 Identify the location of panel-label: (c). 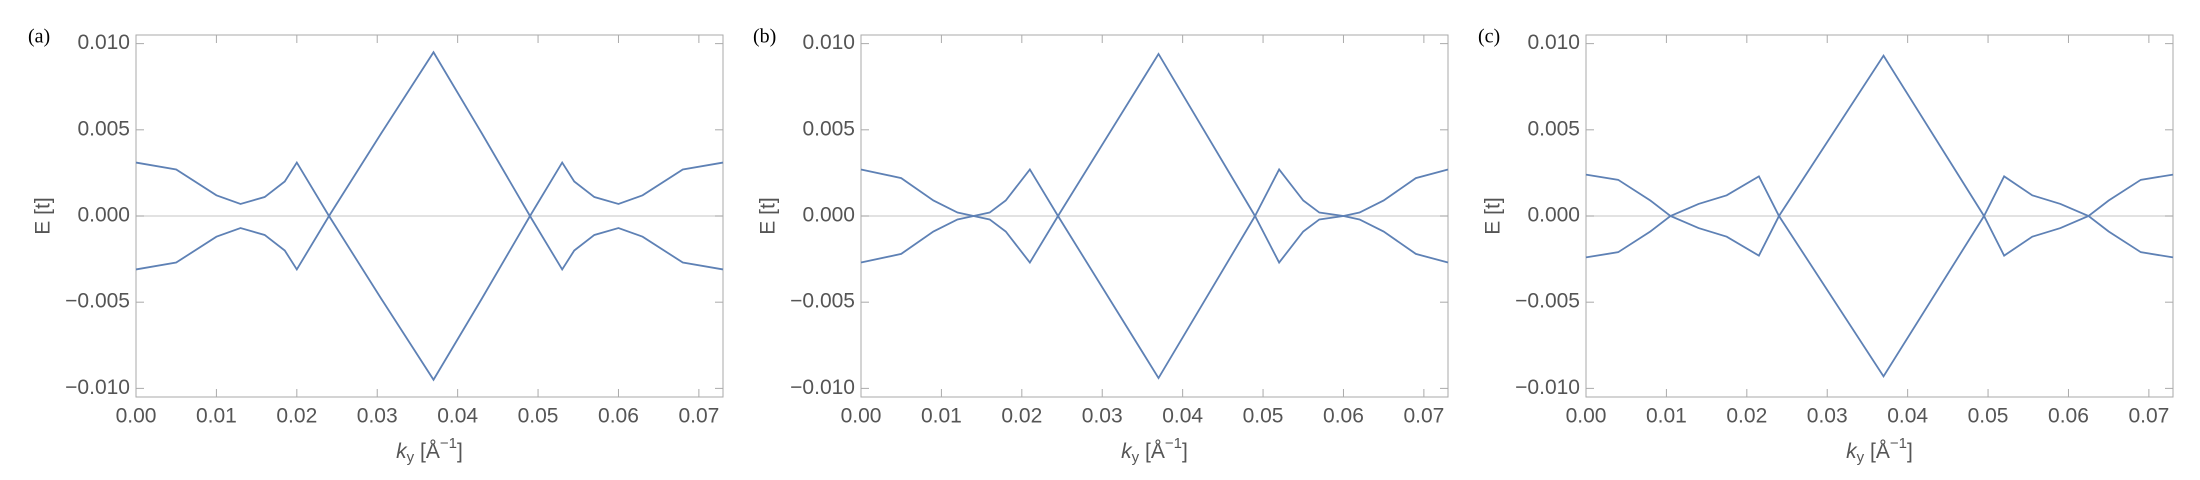
(1489, 37).